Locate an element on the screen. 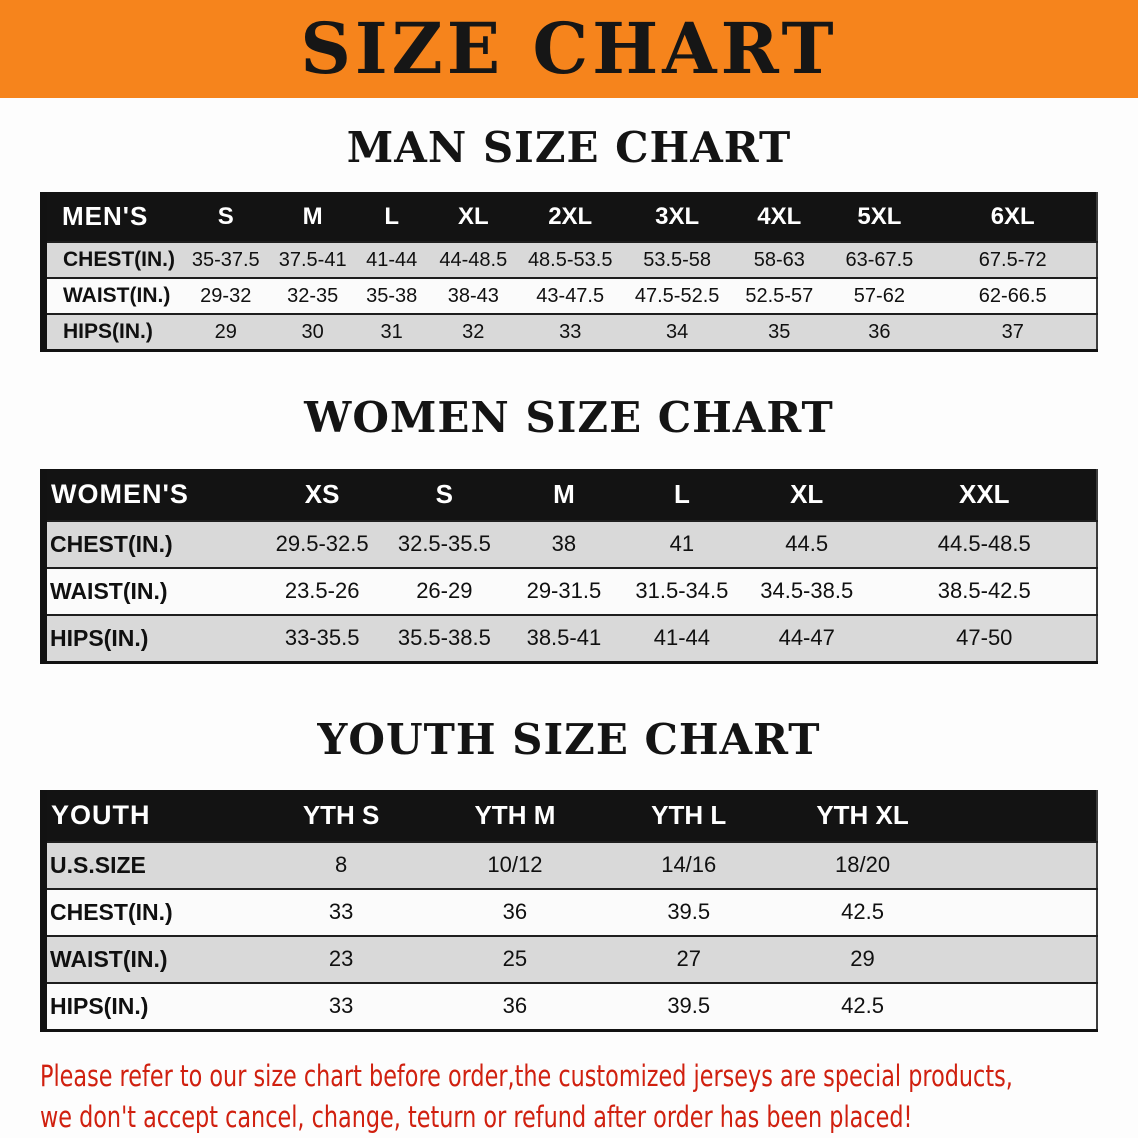 The width and height of the screenshot is (1138, 1138). table-cell: 31.5-34.5 is located at coordinates (681, 590).